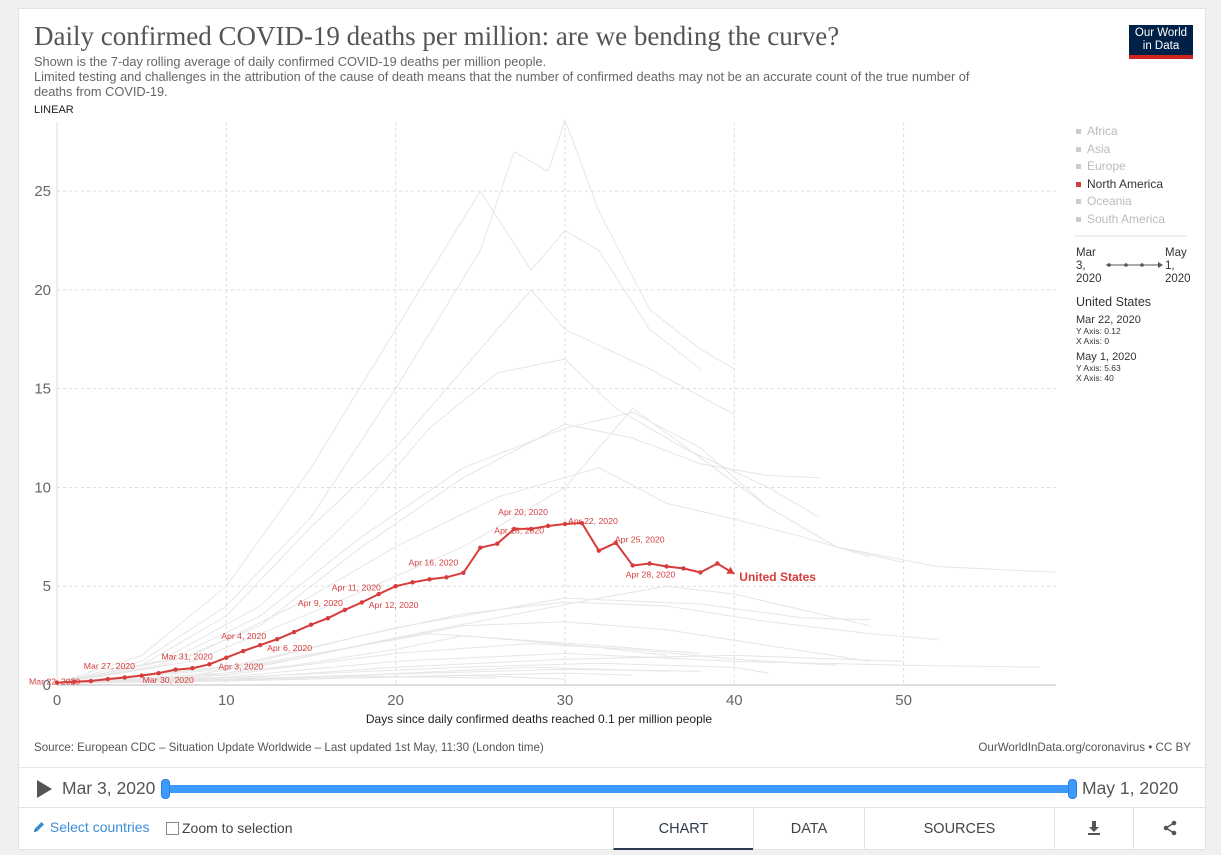  What do you see at coordinates (651, 575) in the screenshot?
I see `point-label: Apr 28, 2020` at bounding box center [651, 575].